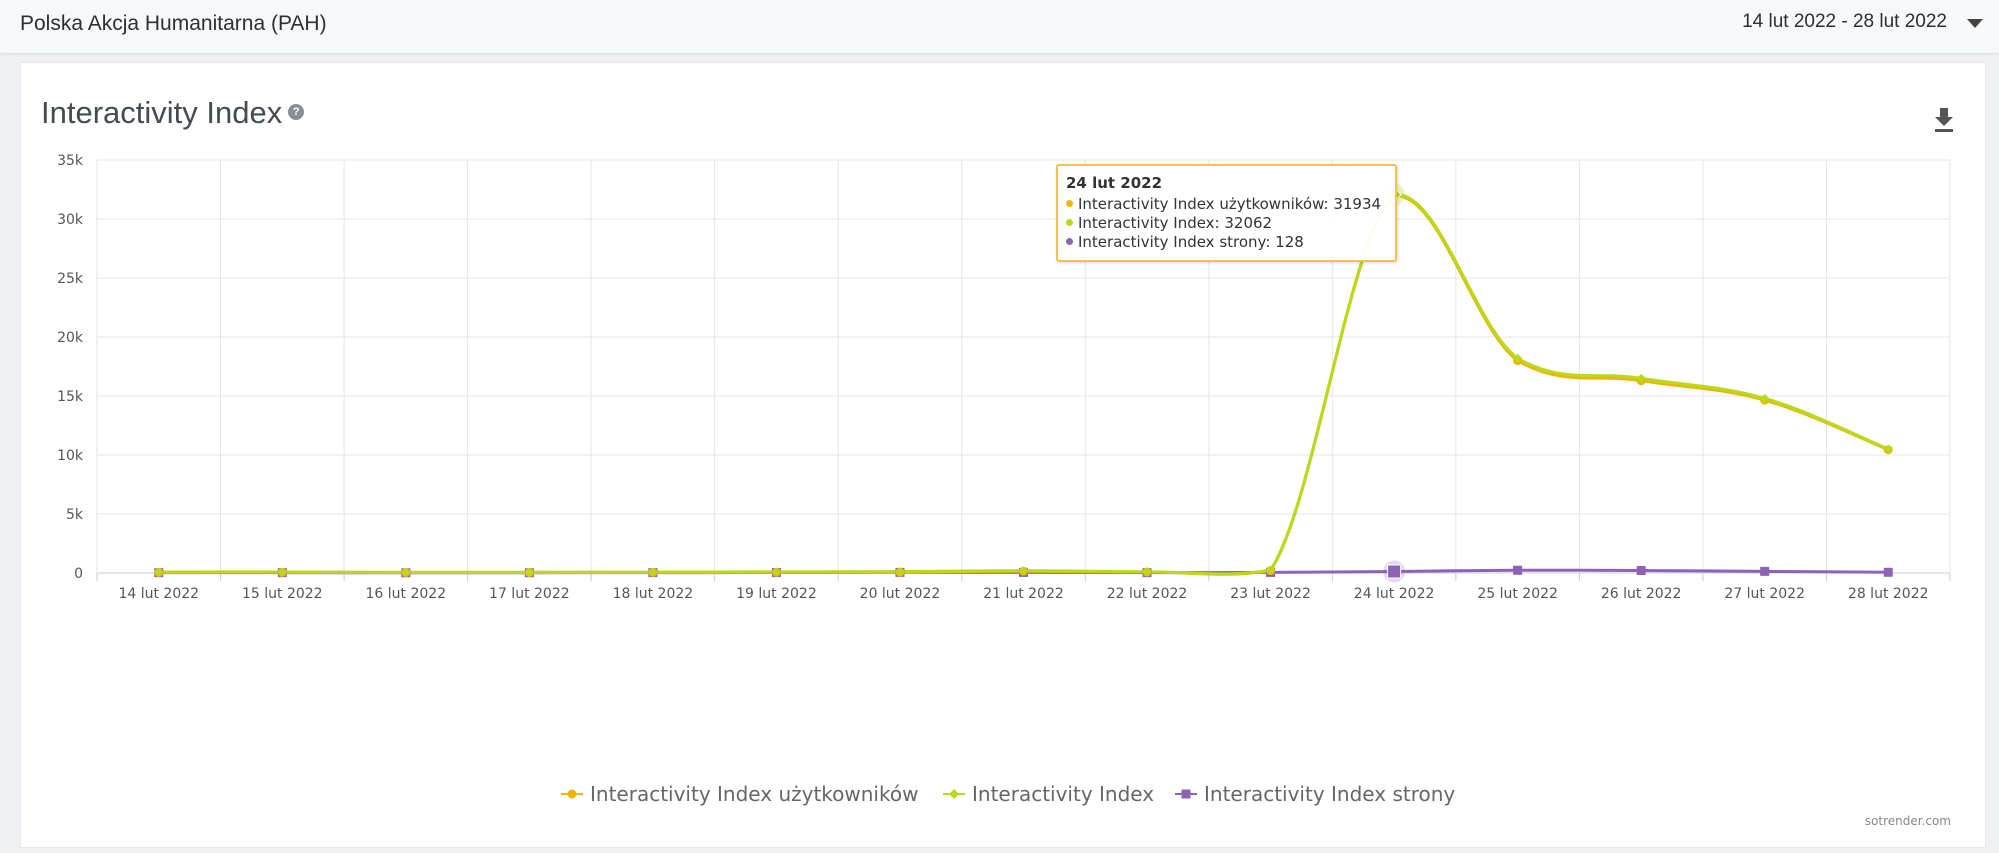 This screenshot has height=853, width=1999. Describe the element at coordinates (282, 594) in the screenshot. I see `x-tick-label: 15 lut 2022` at that location.